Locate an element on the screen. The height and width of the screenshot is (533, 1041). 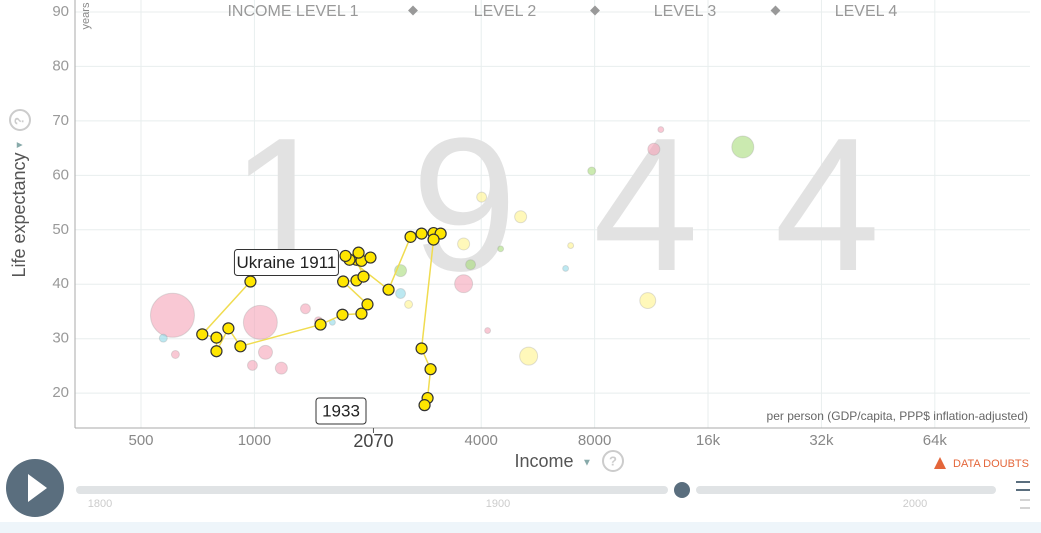
x-tick-label: 8000 is located at coordinates (594, 440).